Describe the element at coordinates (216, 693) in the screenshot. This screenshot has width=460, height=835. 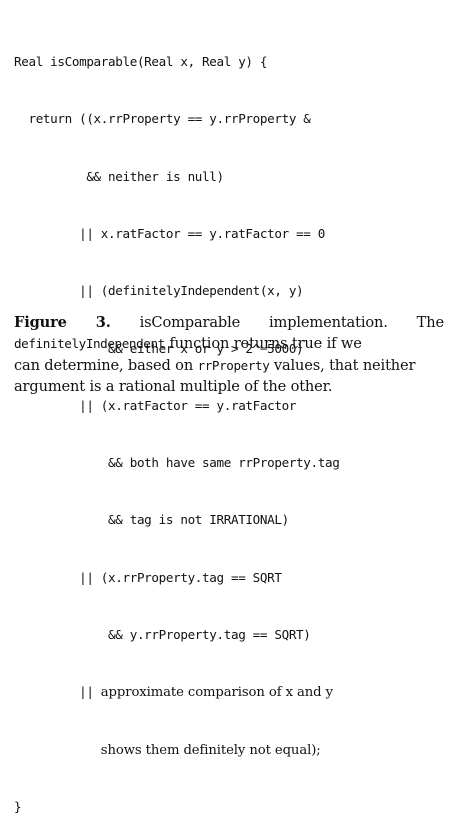
I see `code-prose: approximate comparison of x and y` at that location.